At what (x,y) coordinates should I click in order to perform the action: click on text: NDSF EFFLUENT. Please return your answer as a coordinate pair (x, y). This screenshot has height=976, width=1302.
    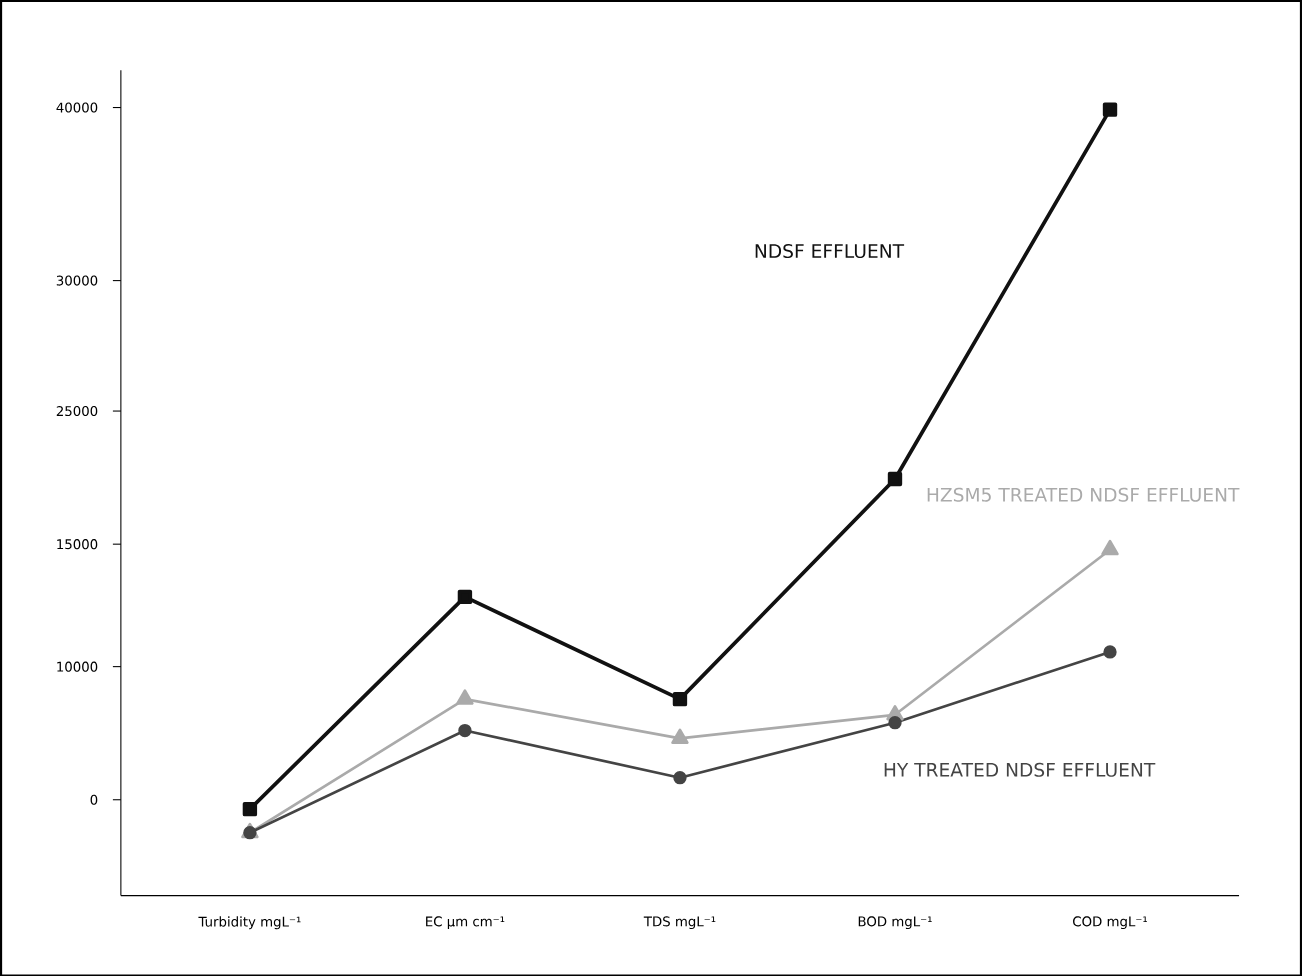
    Looking at the image, I should click on (830, 250).